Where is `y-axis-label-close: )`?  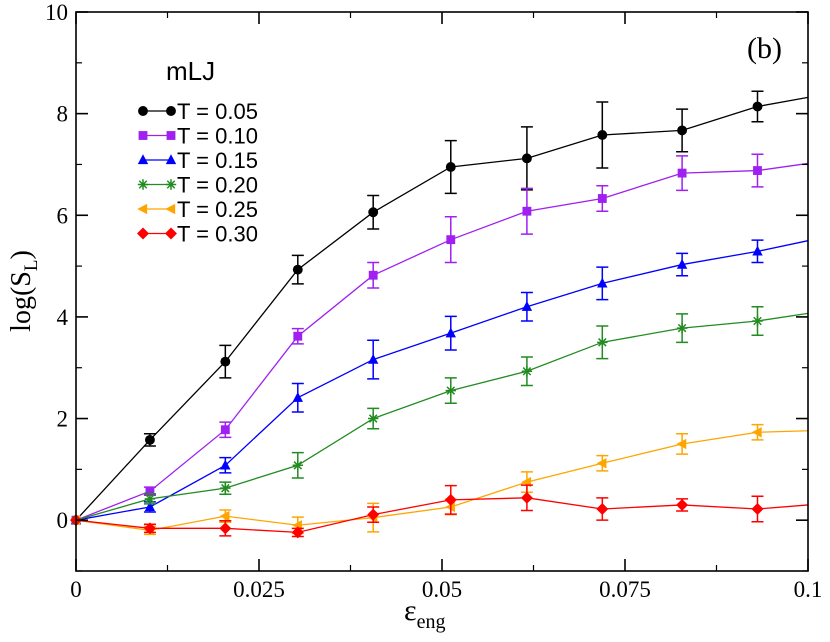 y-axis-label-close: ) is located at coordinates (21, 254).